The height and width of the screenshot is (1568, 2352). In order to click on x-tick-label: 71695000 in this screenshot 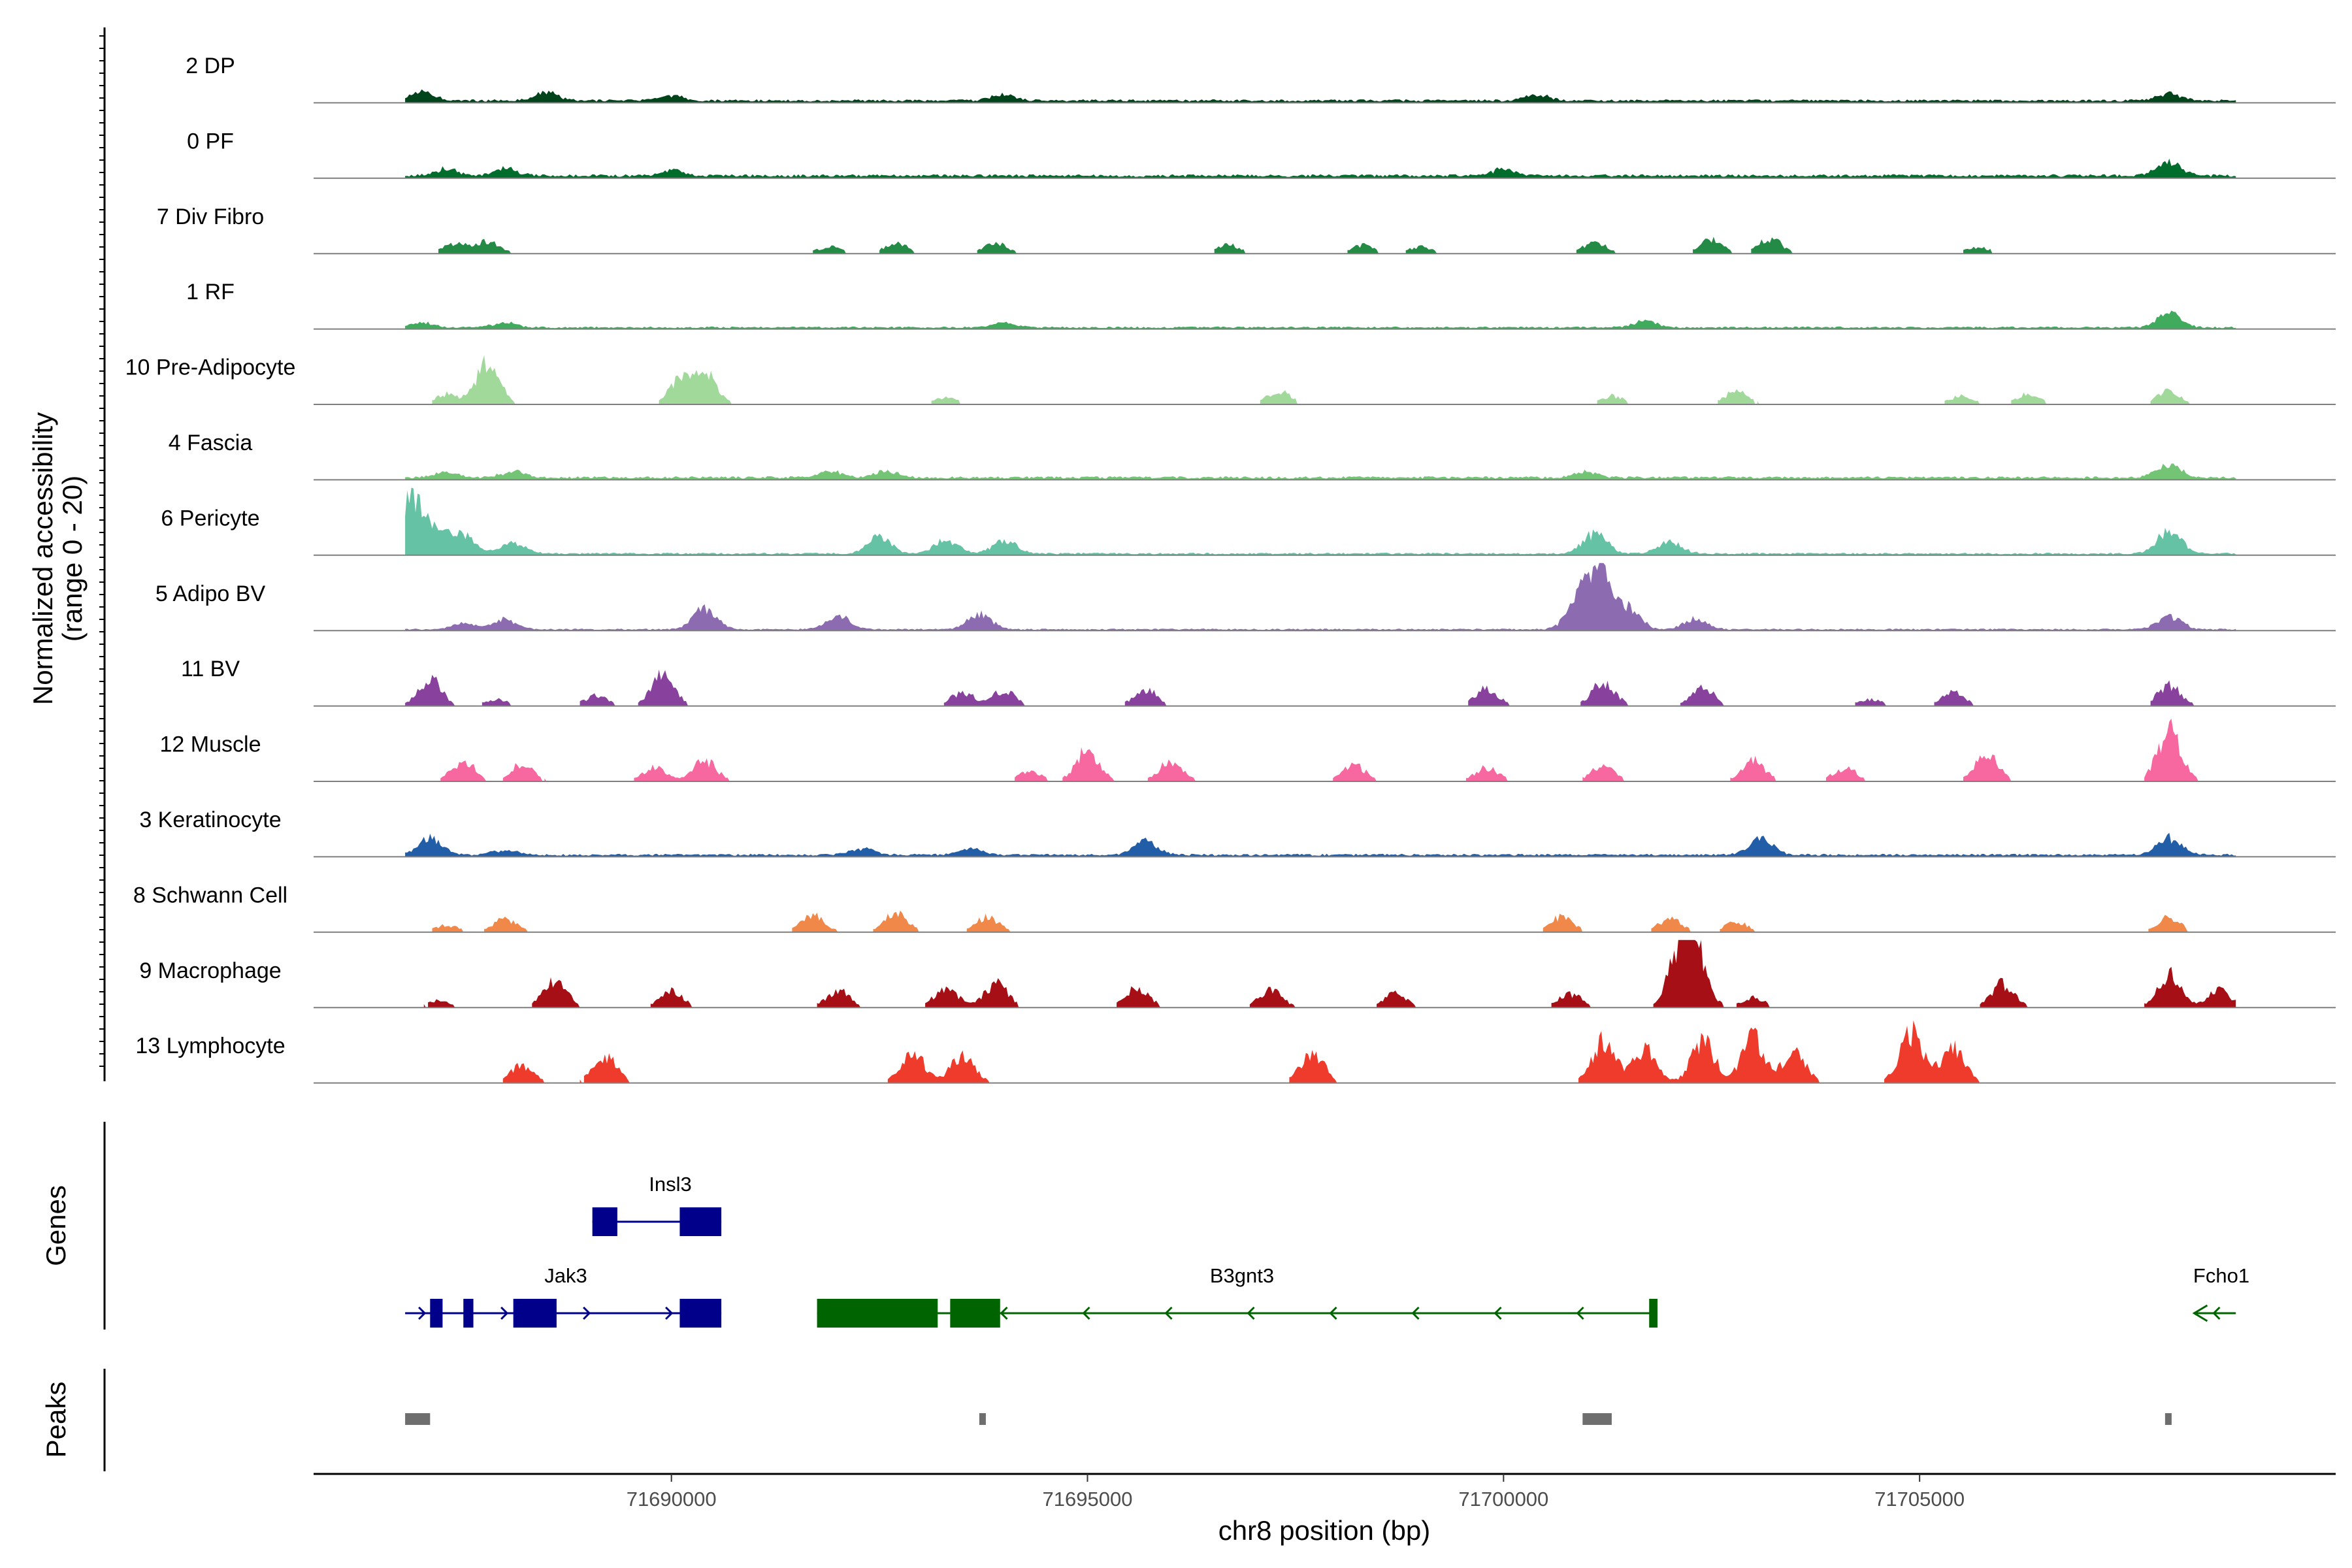, I will do `click(1088, 1499)`.